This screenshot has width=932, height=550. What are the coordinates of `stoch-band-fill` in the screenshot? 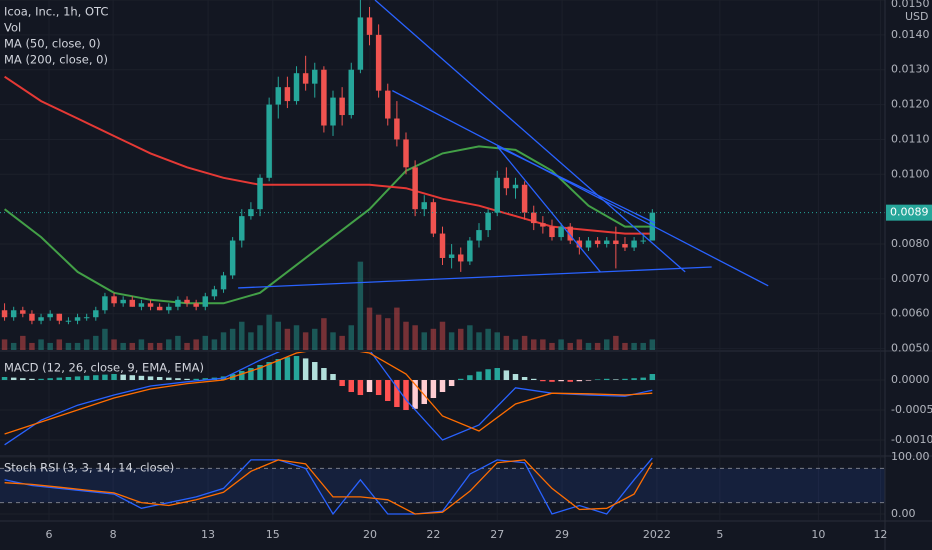 It's located at (442, 485).